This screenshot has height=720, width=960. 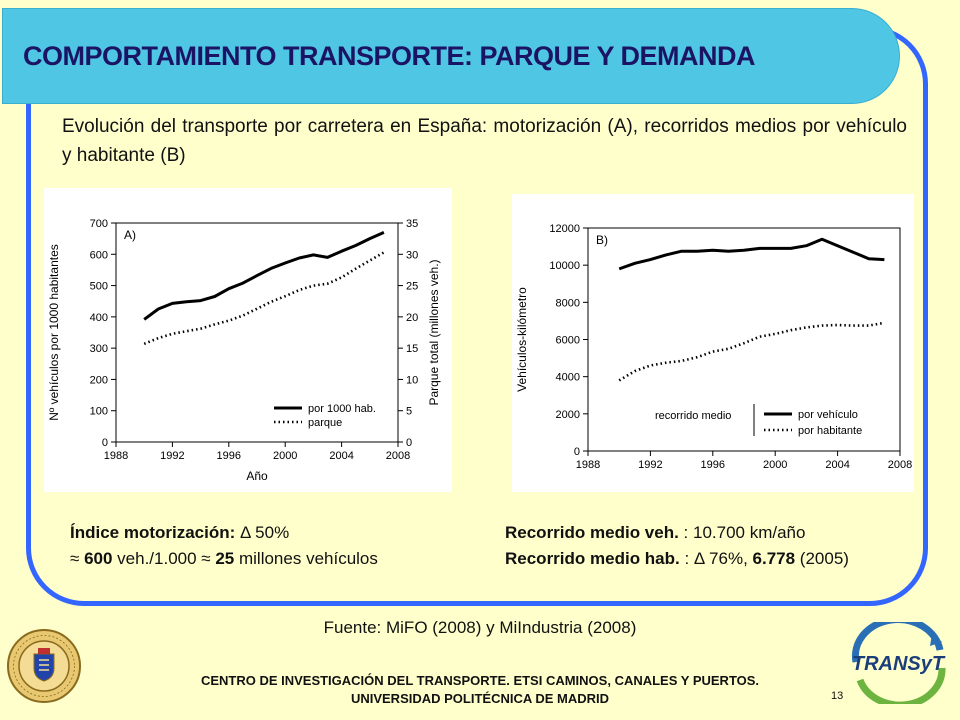 I want to click on chart-b-legend-label-2: por habitante, so click(x=830, y=431).